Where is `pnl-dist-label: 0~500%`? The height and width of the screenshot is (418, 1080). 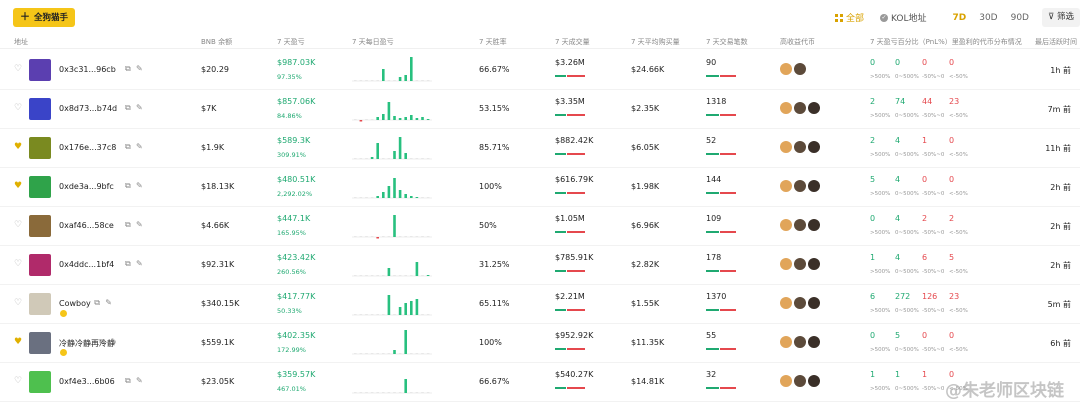 pnl-dist-label: 0~500% is located at coordinates (907, 350).